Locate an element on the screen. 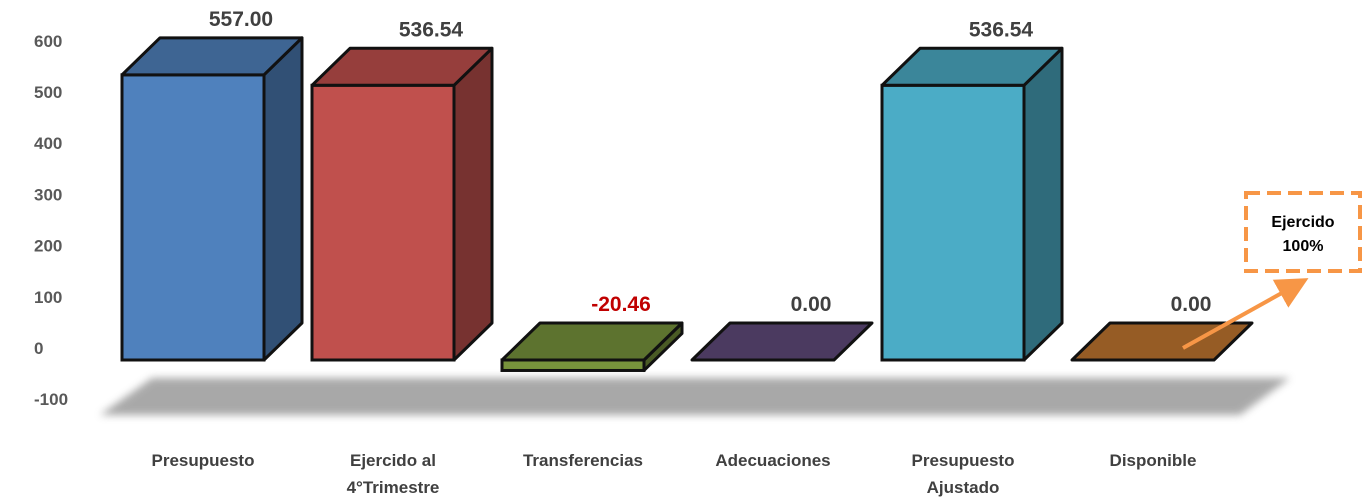 This screenshot has height=499, width=1372. annotation-callout: Ejercido 100% is located at coordinates (1272, 270).